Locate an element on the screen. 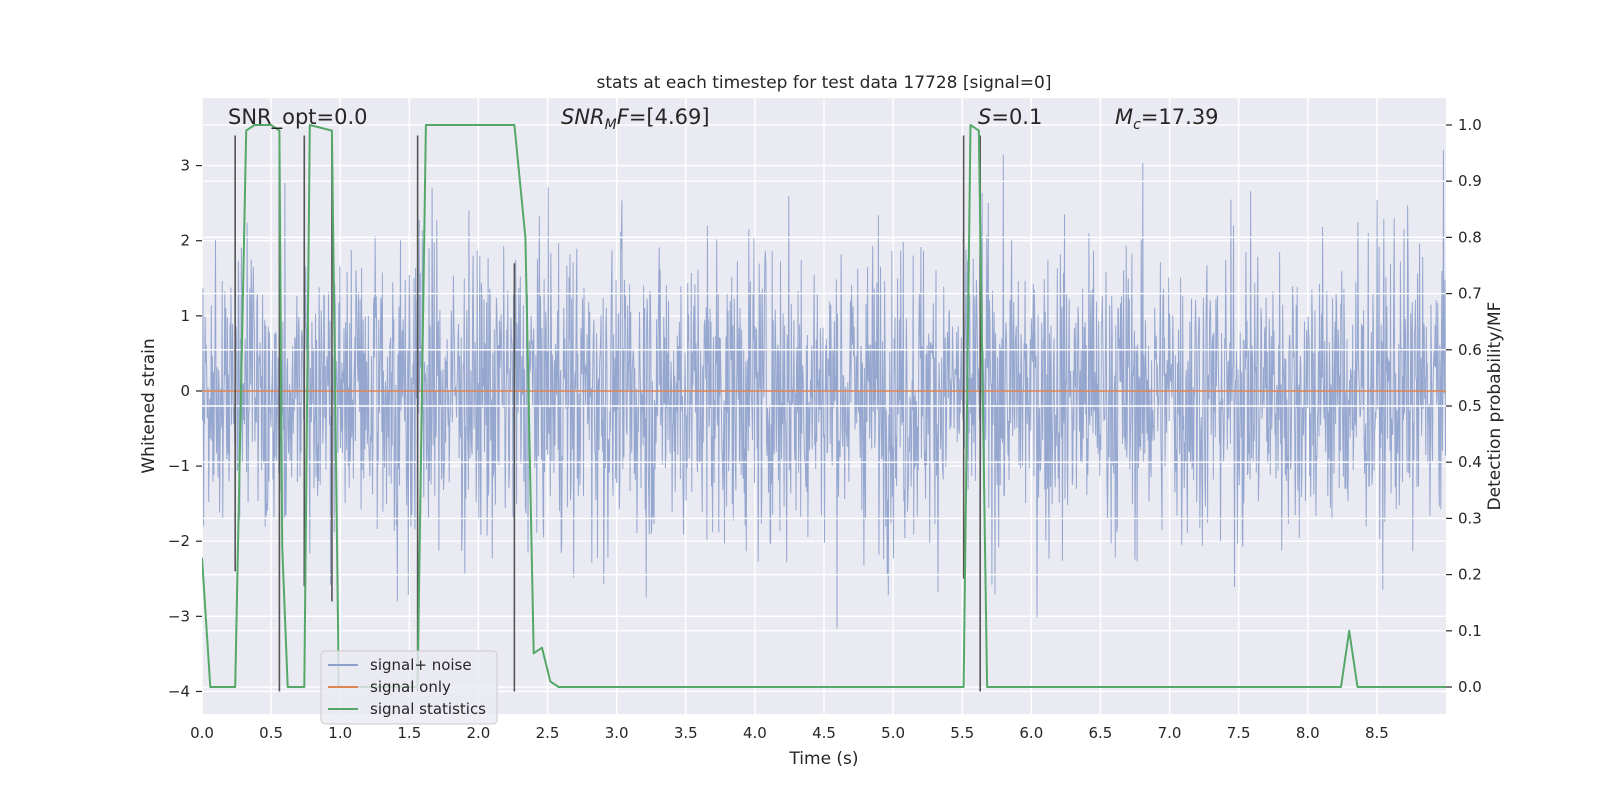 Image resolution: width=1600 pixels, height=800 pixels. y2-tick-label-1: 0.9 is located at coordinates (1470, 181).